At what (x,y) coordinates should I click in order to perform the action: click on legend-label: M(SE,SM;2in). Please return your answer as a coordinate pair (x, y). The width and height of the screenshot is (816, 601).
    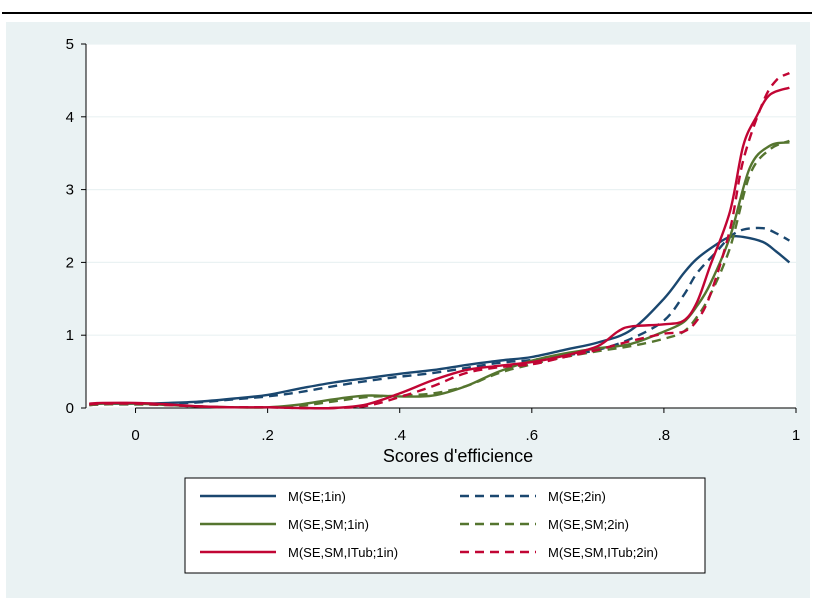
    Looking at the image, I should click on (588, 524).